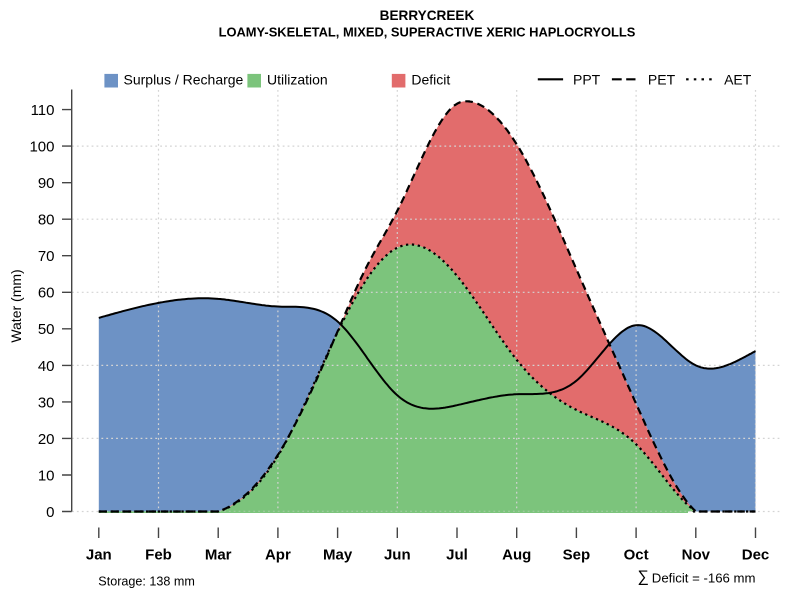 The image size is (800, 605). Describe the element at coordinates (278, 555) in the screenshot. I see `svg-text: Apr` at that location.